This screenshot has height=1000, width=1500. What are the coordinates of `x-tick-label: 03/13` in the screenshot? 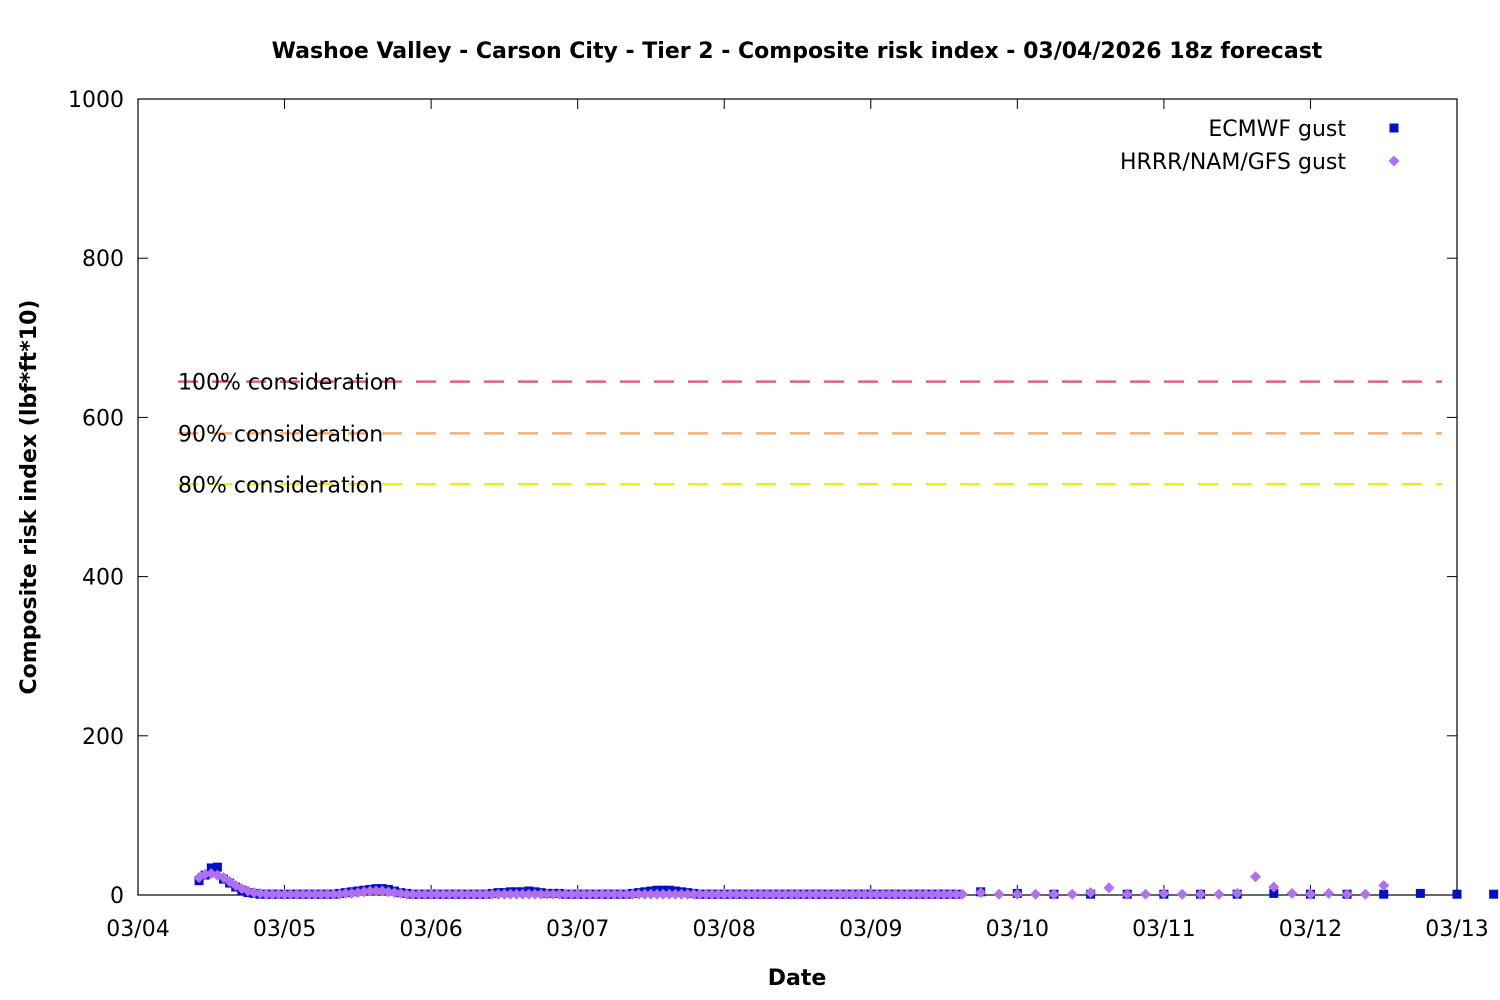 It's located at (1456, 929).